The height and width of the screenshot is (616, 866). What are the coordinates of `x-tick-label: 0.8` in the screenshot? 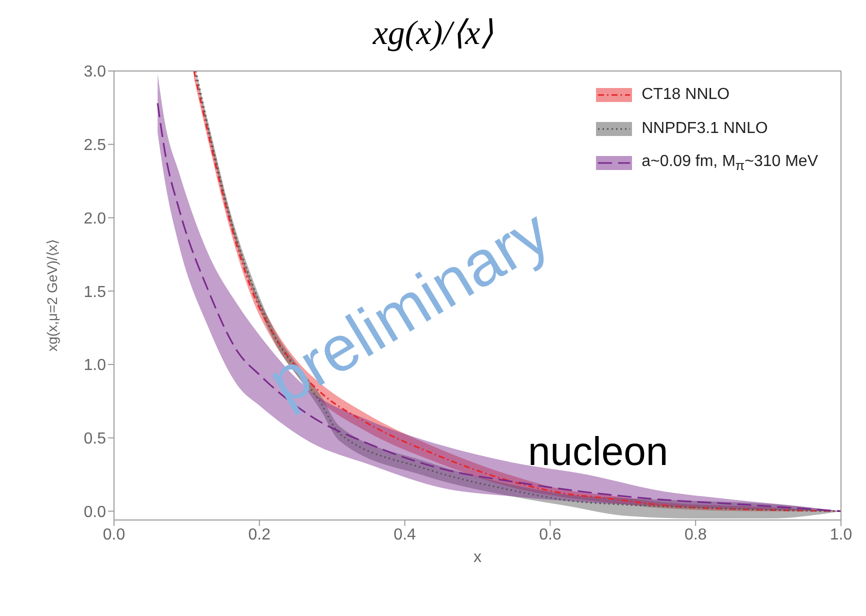 It's located at (695, 535).